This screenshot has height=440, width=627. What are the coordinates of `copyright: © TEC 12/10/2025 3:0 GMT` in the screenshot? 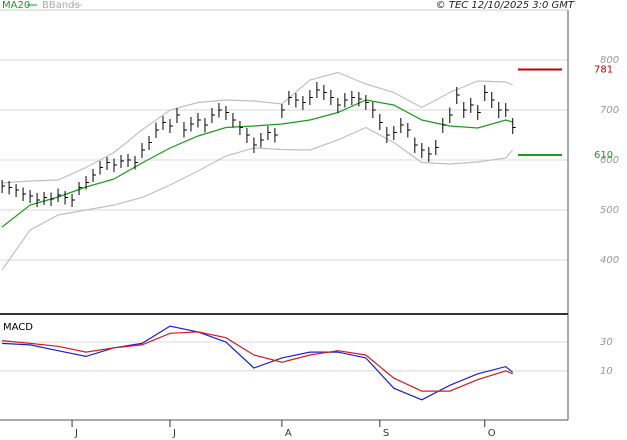 It's located at (505, 5).